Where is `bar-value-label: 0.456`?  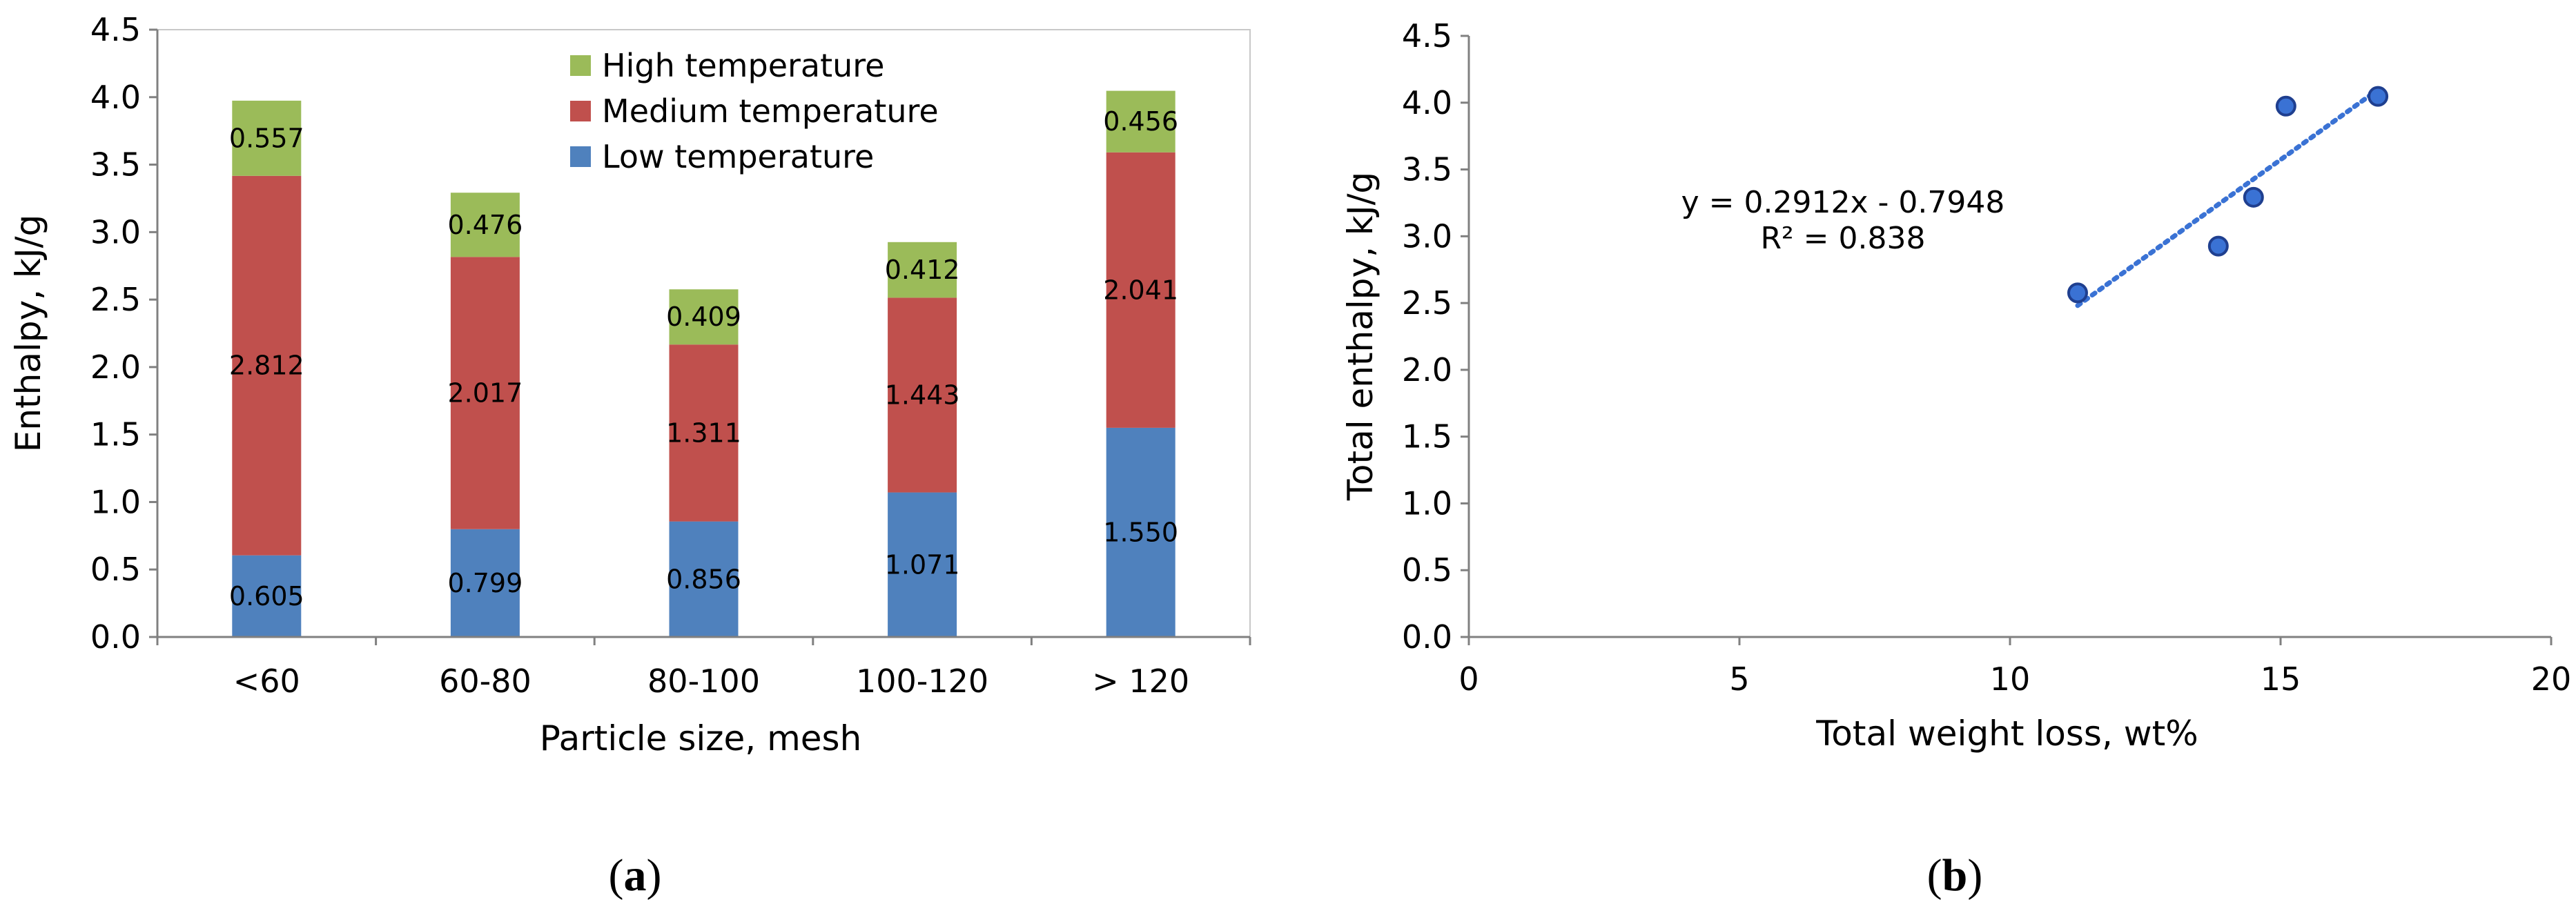
bar-value-label: 0.456 is located at coordinates (1140, 121).